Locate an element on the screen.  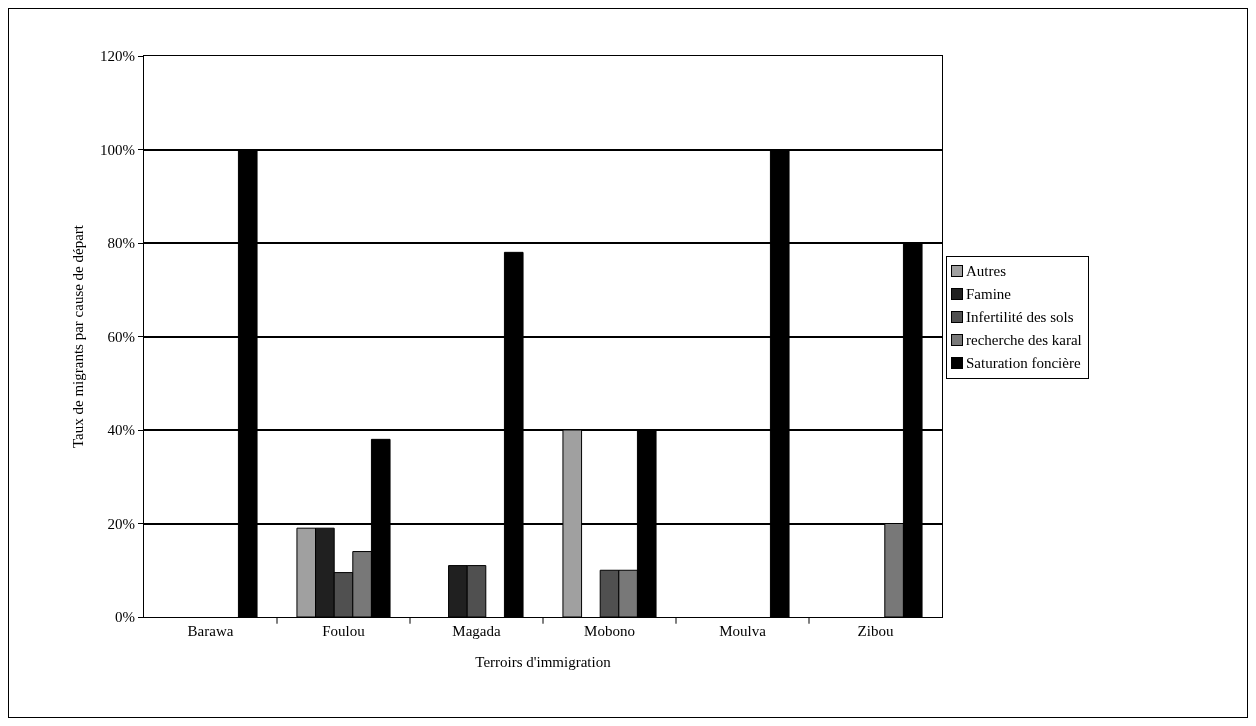
x-tick-label: Barawa is located at coordinates (210, 631).